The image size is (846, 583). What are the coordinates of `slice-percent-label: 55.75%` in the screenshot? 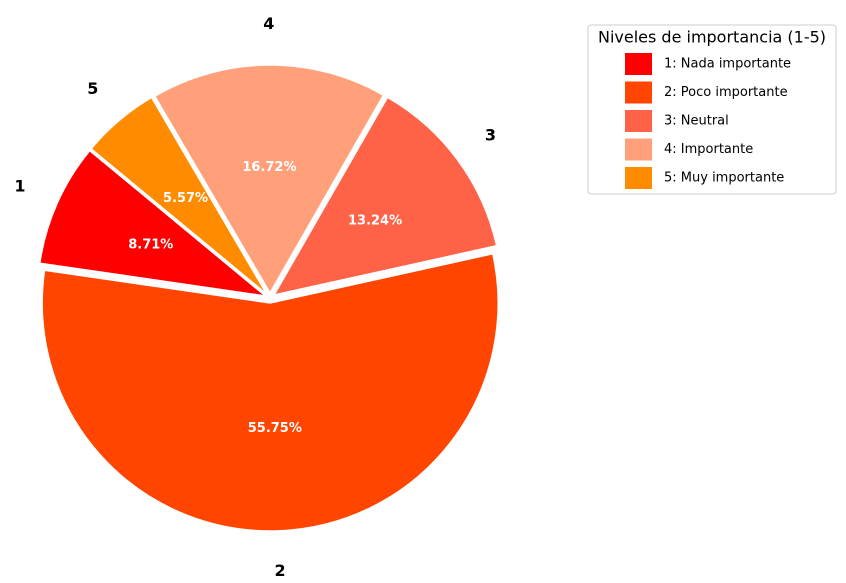 It's located at (275, 428).